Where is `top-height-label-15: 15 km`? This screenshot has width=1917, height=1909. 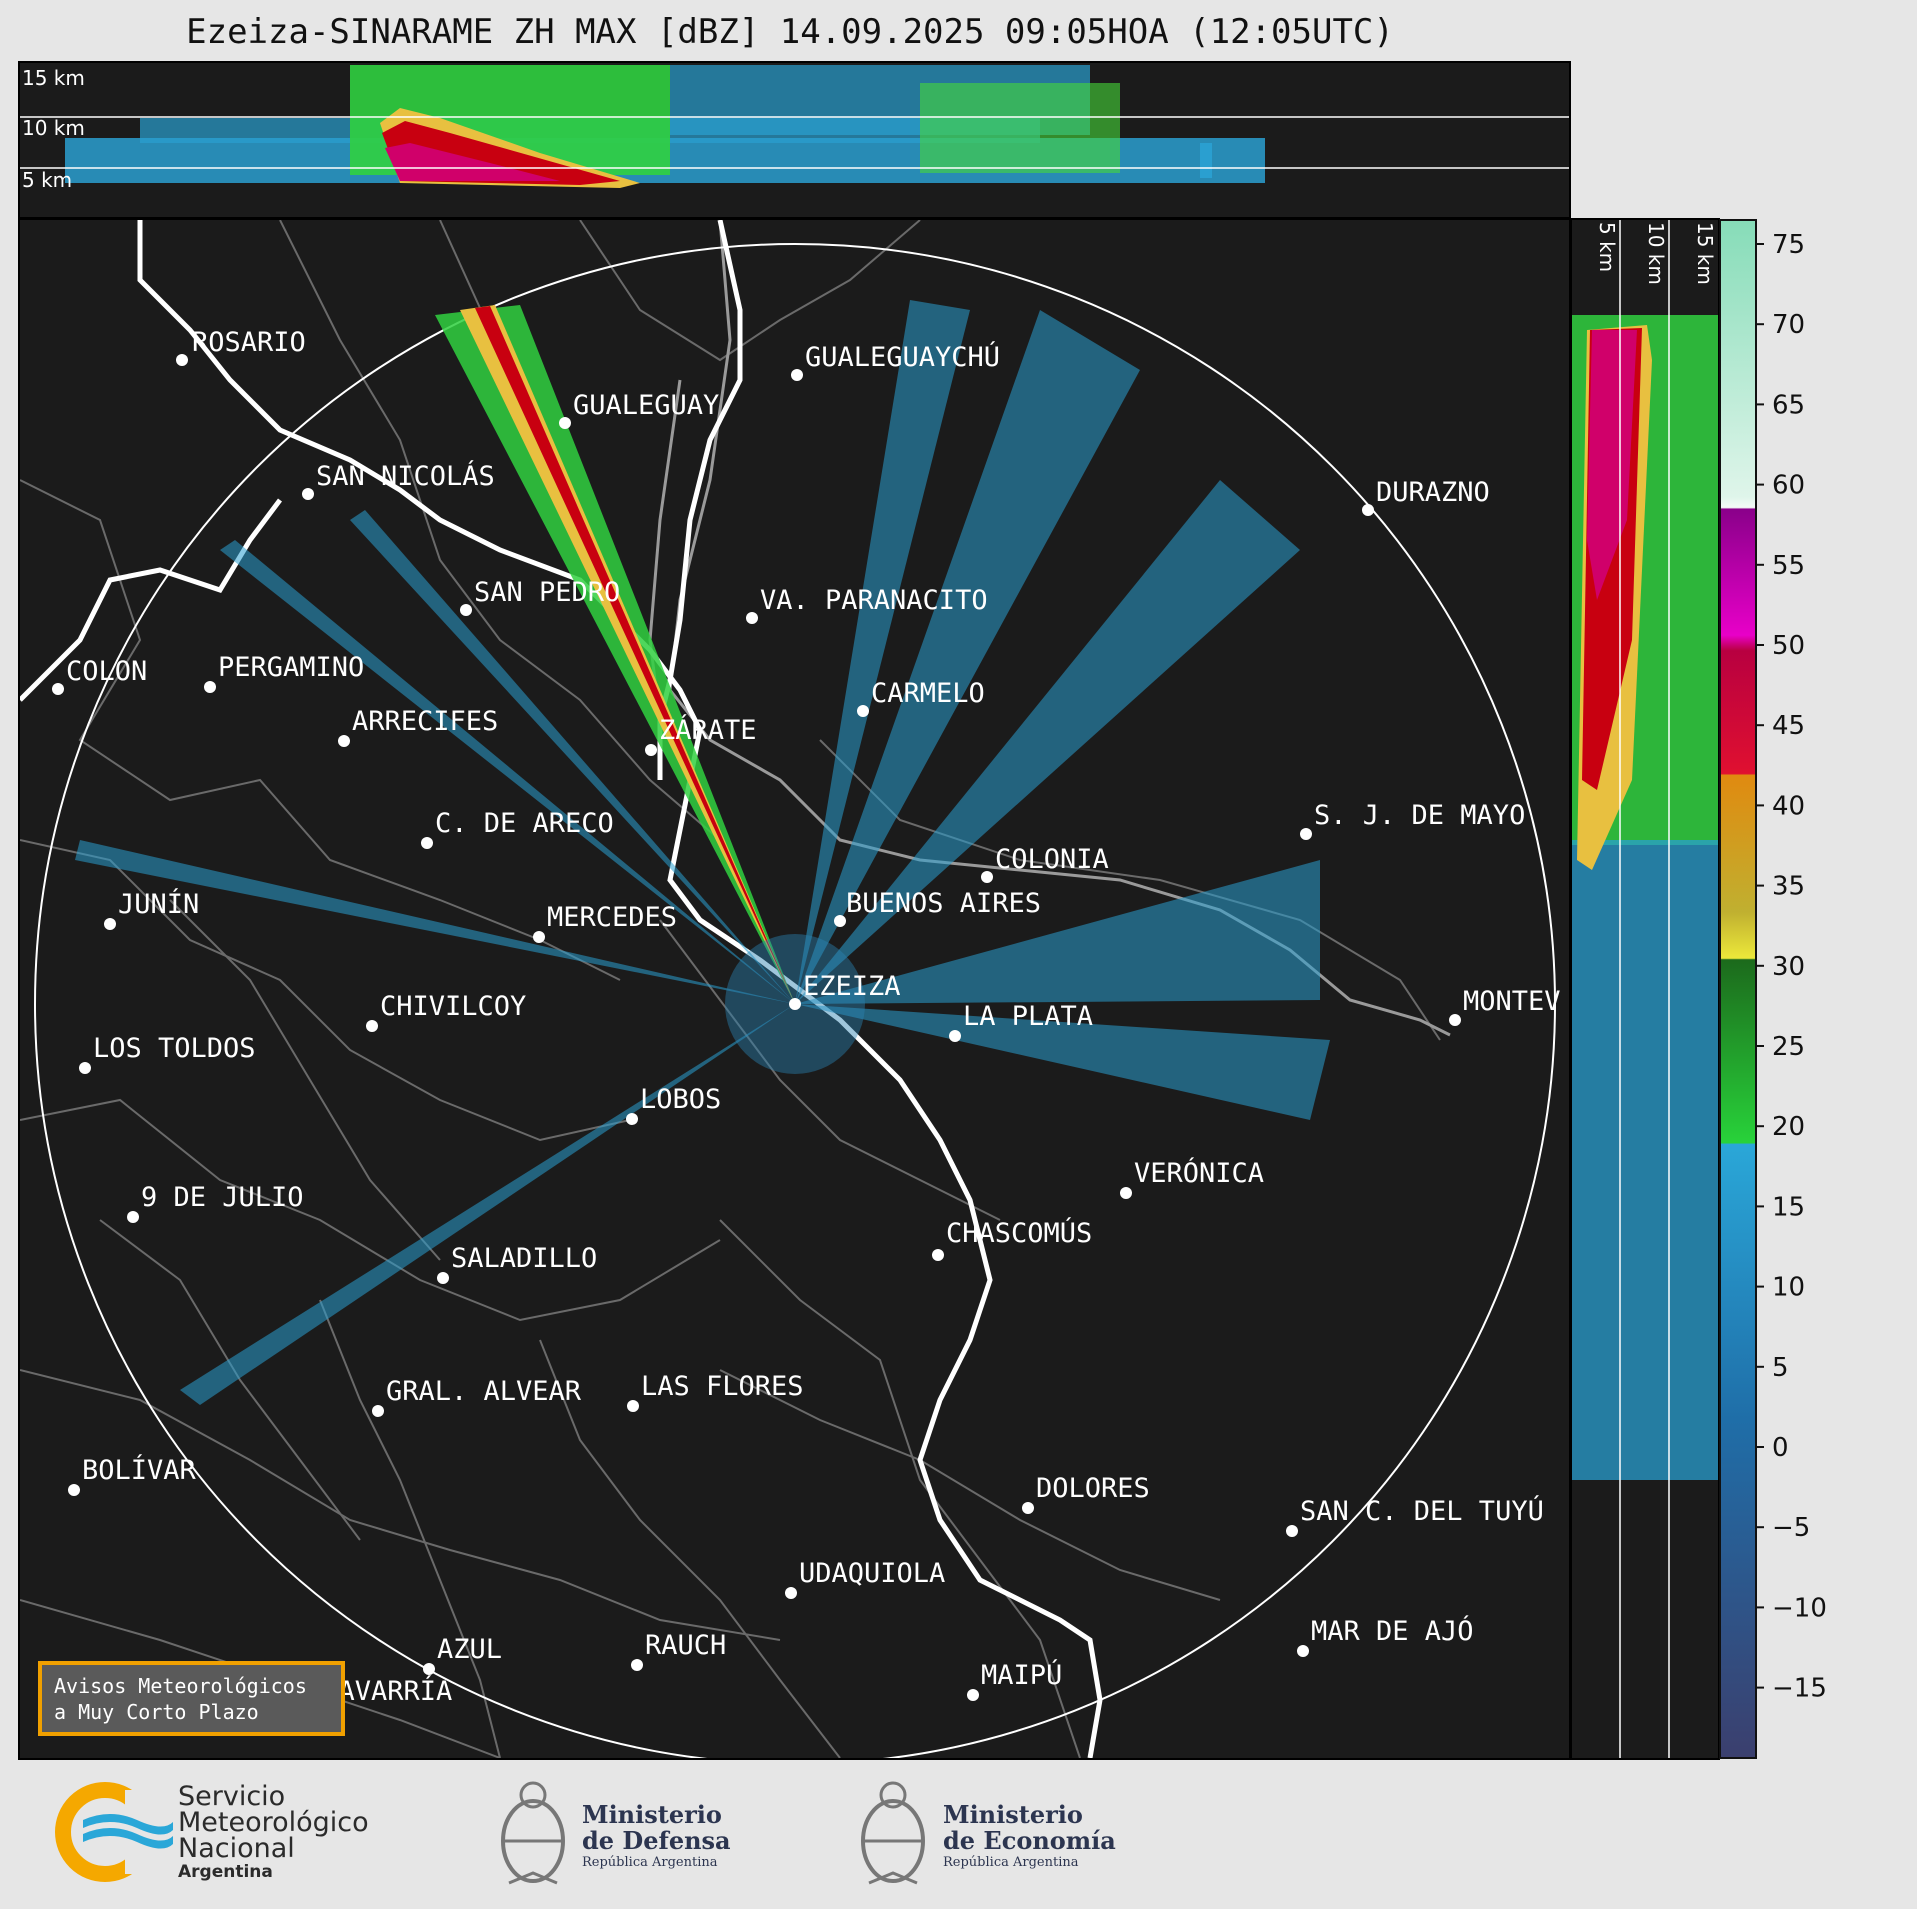
top-height-label-15: 15 km is located at coordinates (53, 78).